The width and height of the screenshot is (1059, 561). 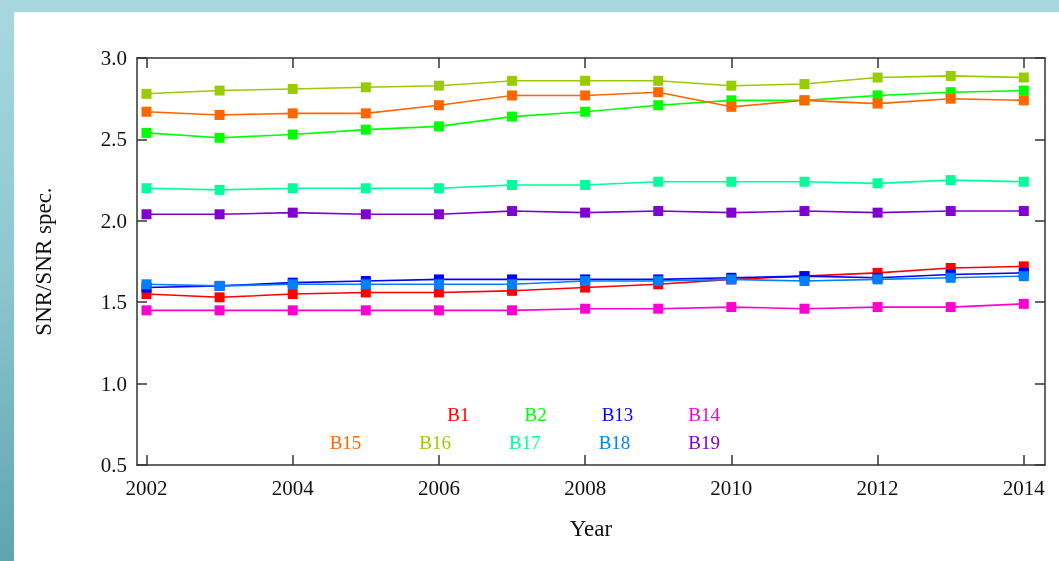 What do you see at coordinates (704, 414) in the screenshot?
I see `text: B14` at bounding box center [704, 414].